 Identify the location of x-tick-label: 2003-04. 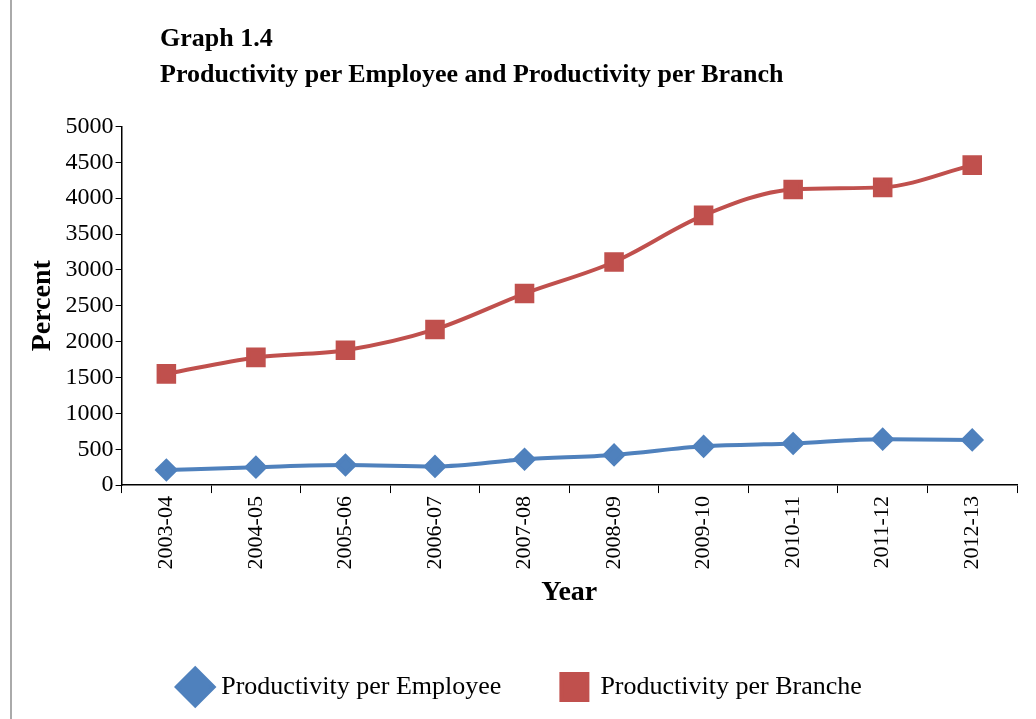
(165, 533).